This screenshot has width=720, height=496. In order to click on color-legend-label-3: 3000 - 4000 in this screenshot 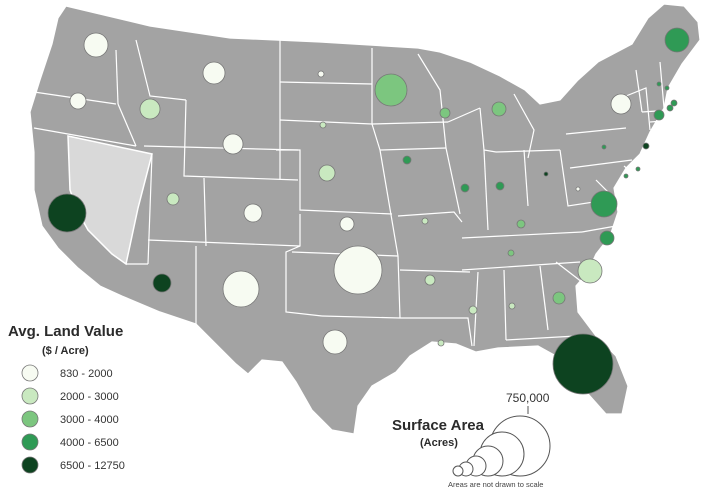, I will do `click(89, 420)`.